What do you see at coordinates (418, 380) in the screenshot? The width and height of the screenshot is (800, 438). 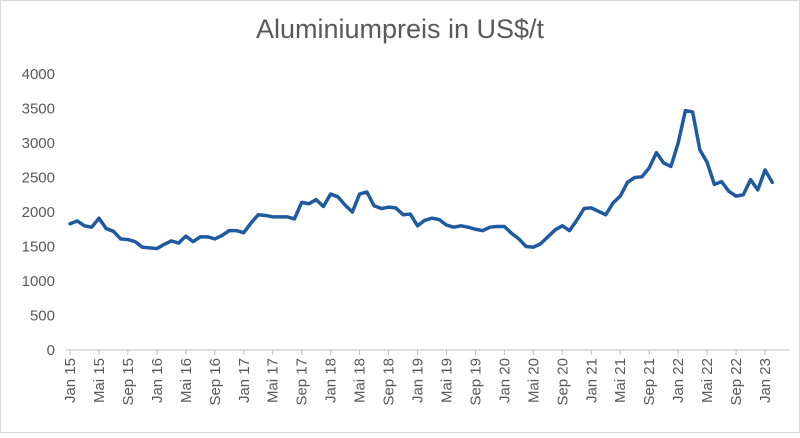 I see `x-tick-label: Jan 19` at bounding box center [418, 380].